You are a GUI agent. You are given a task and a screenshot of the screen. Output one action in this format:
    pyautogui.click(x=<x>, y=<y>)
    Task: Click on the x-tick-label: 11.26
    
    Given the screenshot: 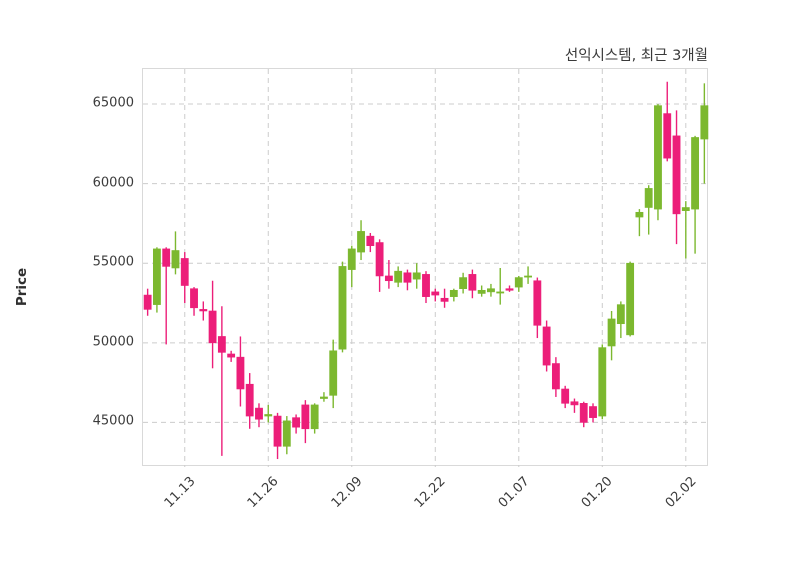 What is the action you would take?
    pyautogui.click(x=263, y=492)
    